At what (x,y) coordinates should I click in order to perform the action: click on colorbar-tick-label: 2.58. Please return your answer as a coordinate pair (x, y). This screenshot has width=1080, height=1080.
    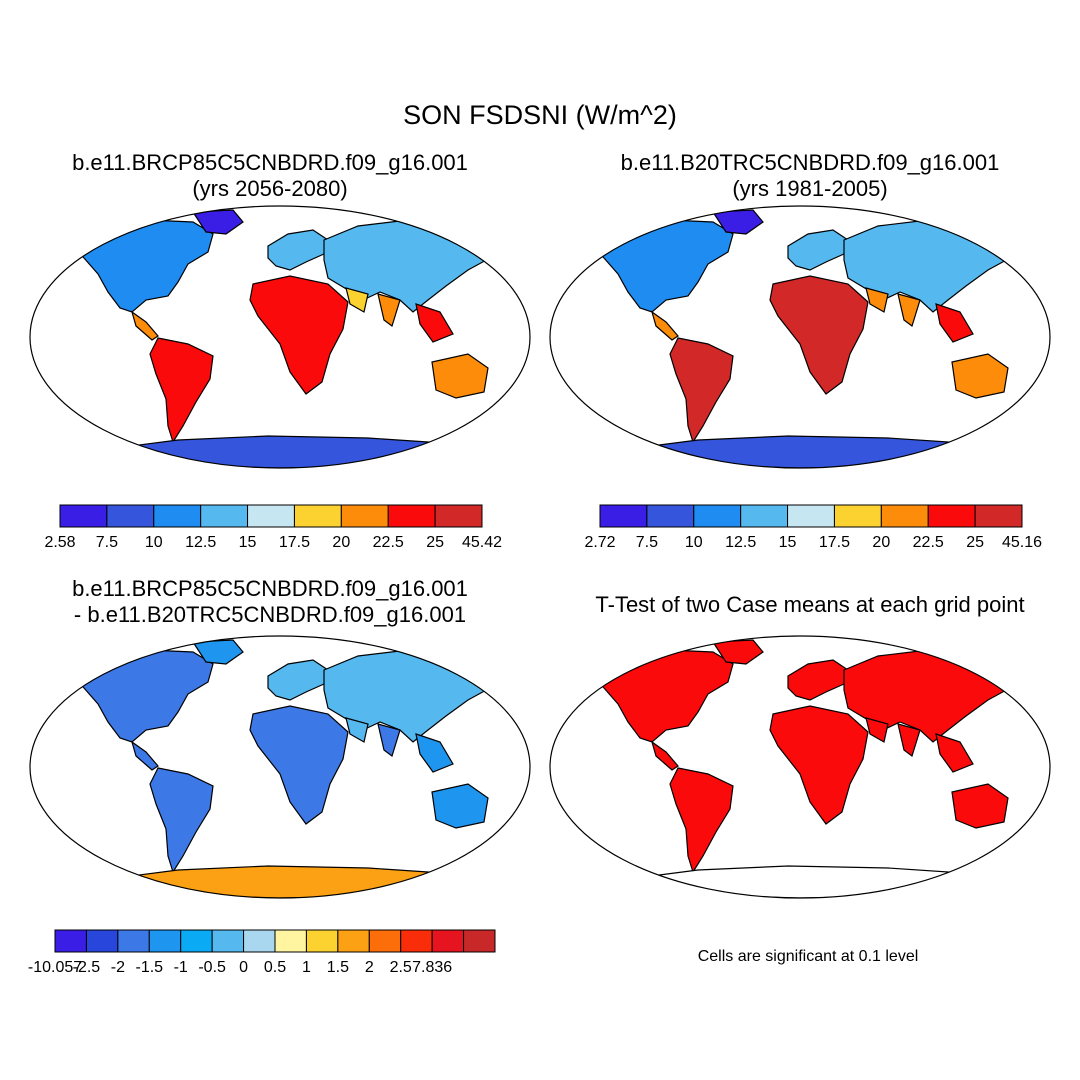
    Looking at the image, I should click on (59, 542).